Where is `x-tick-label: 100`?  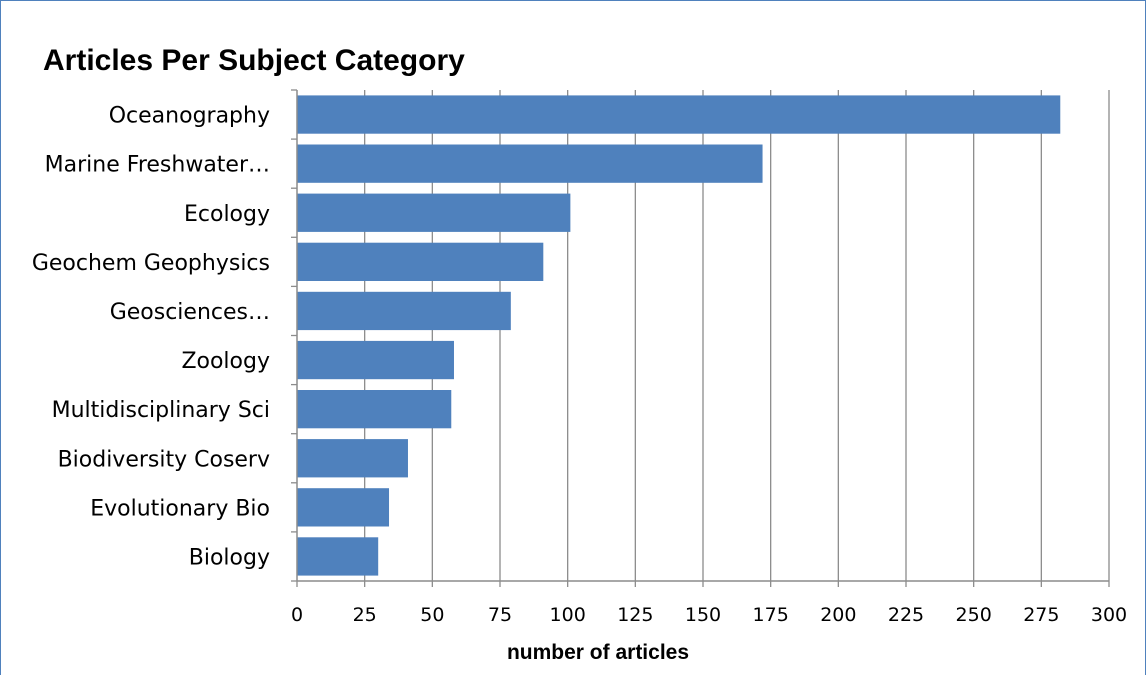 x-tick-label: 100 is located at coordinates (568, 615).